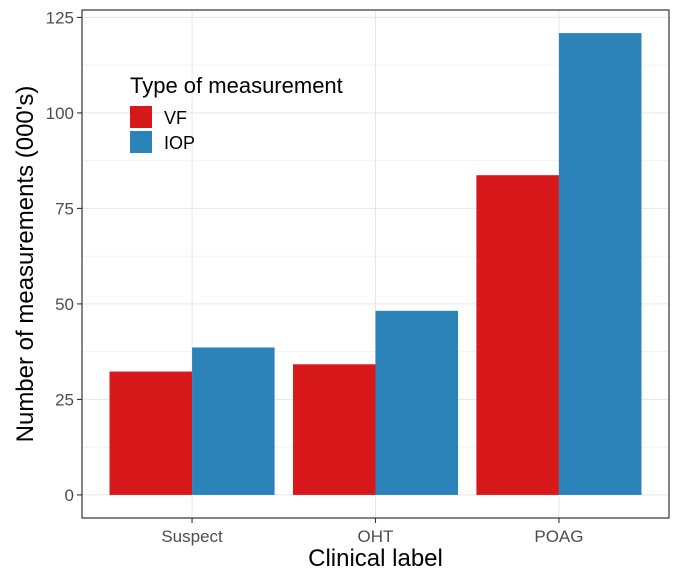 This screenshot has height=572, width=676. I want to click on legend-label-iop: IOP, so click(179, 143).